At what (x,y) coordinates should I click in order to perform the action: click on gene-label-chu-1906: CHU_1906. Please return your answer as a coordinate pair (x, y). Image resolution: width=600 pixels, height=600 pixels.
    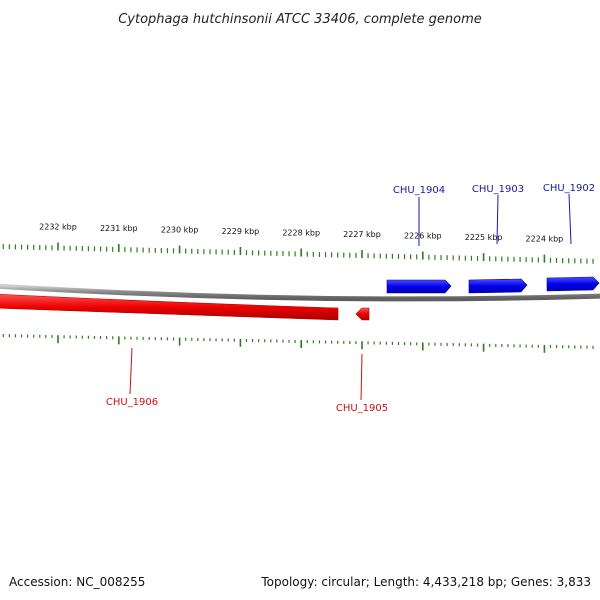
    Looking at the image, I should click on (132, 402).